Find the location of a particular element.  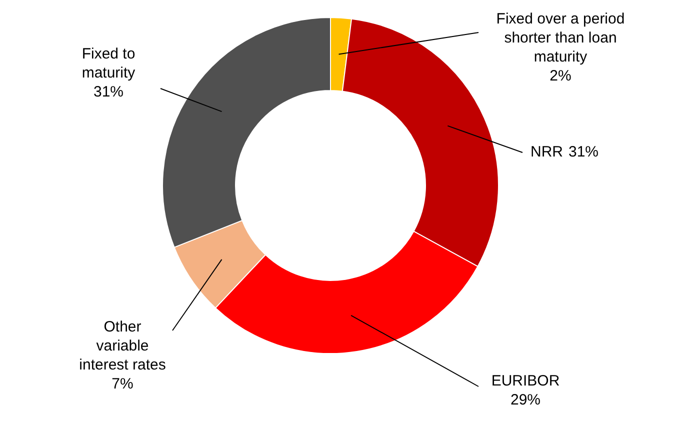

slice-label: Fixed over a period shorter than loan maturity is located at coordinates (560, 38).